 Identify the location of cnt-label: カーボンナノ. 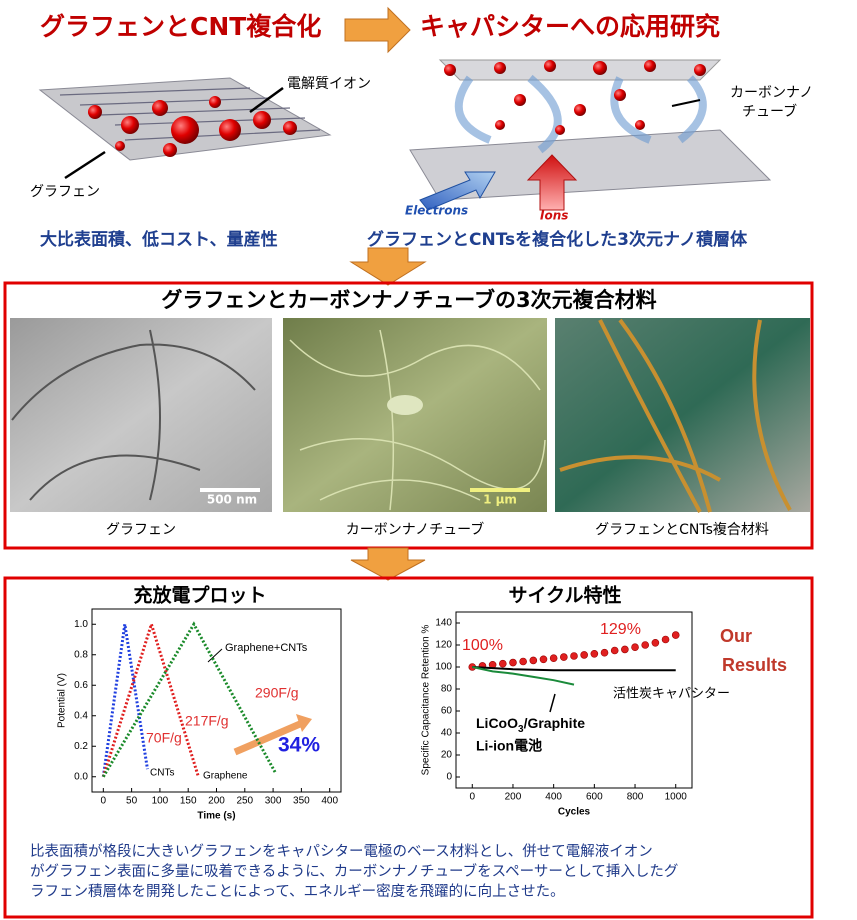
(771, 93).